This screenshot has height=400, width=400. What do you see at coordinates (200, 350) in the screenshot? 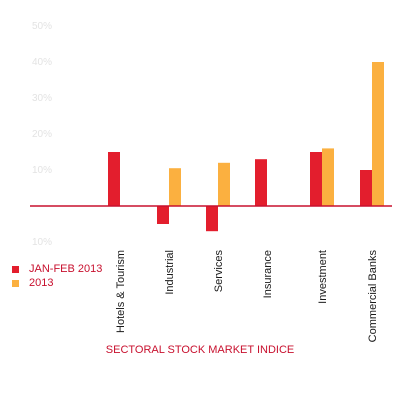
I see `x-axis-title: SECTORAL STOCK MARKET INDICE` at bounding box center [200, 350].